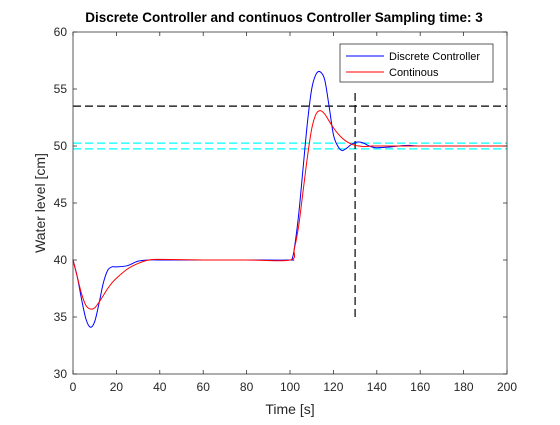 Image resolution: width=560 pixels, height=425 pixels. Describe the element at coordinates (507, 387) in the screenshot. I see `x-tick-label: 200` at that location.